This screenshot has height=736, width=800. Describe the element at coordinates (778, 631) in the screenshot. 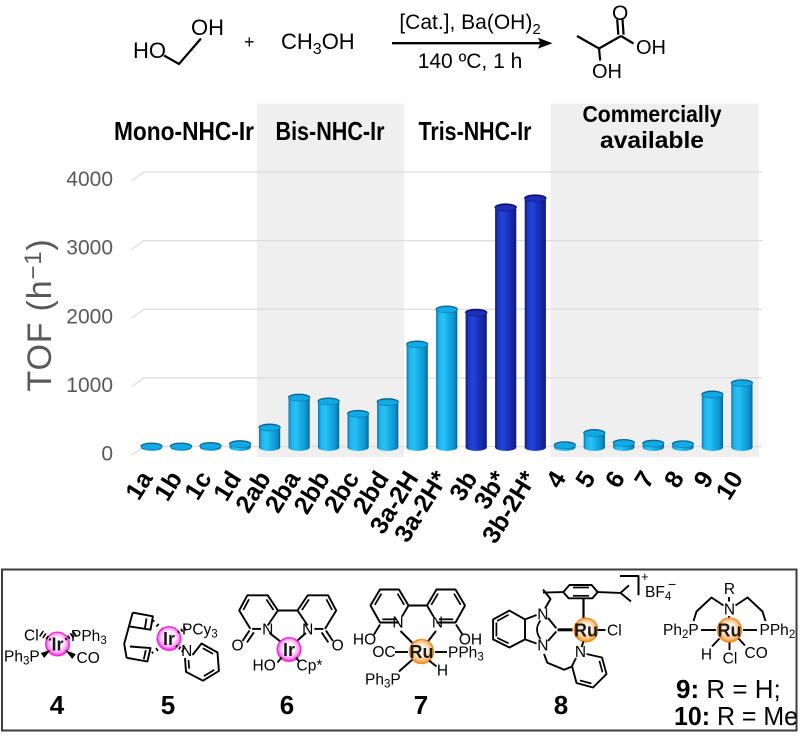

I see `svg-text: PPh2` at that location.